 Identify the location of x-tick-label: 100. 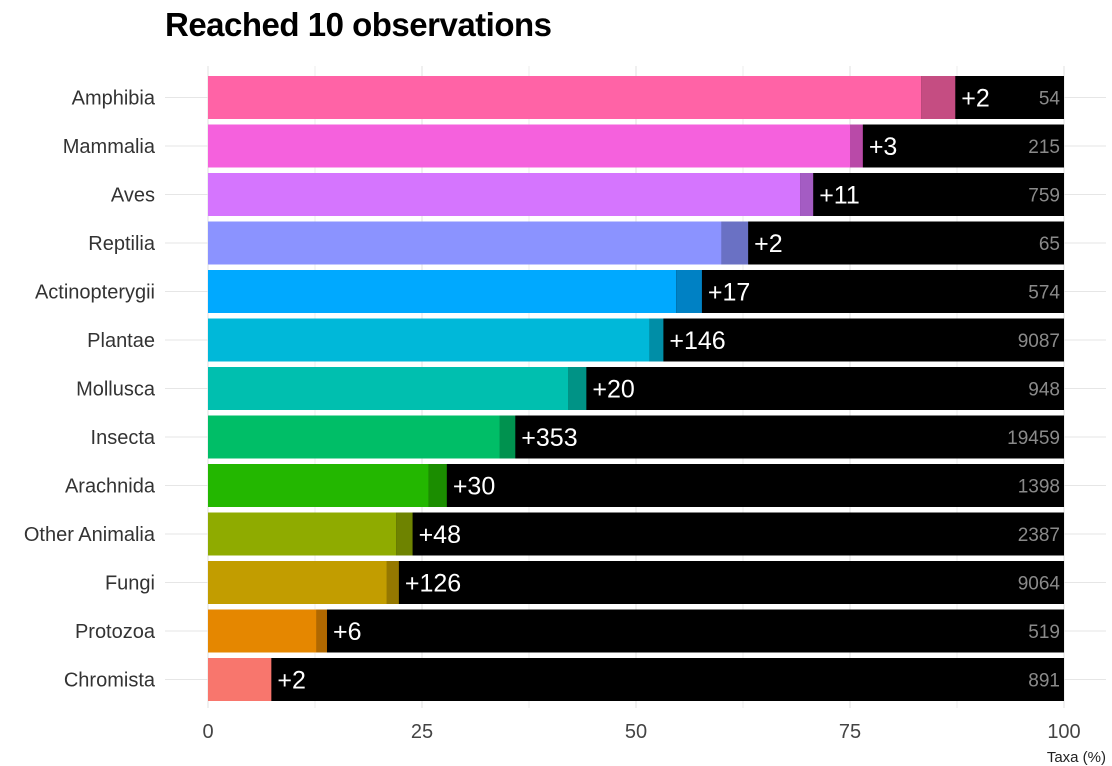
(1063, 732).